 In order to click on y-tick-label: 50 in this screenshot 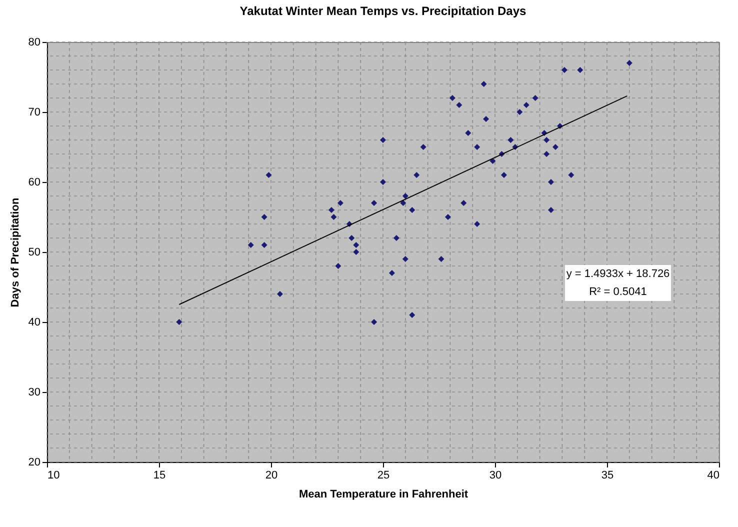, I will do `click(34, 252)`.